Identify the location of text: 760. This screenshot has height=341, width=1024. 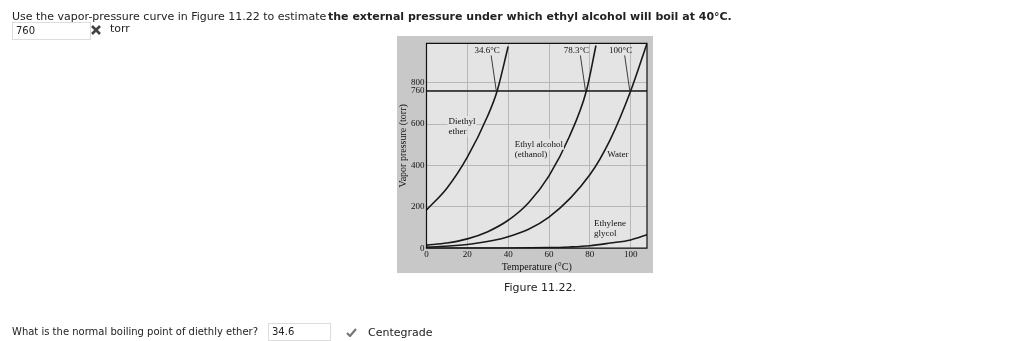
(51, 31).